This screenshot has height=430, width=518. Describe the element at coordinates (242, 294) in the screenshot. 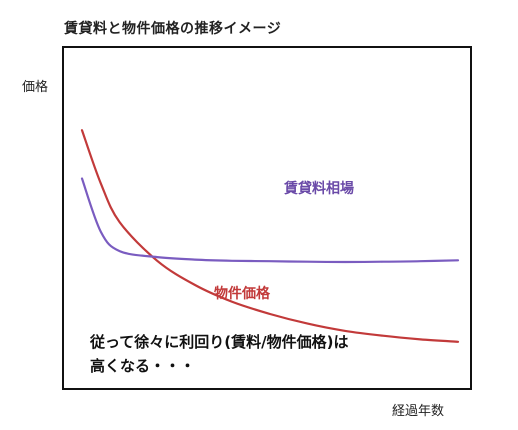

I see `series-label-price: 物件価格` at that location.